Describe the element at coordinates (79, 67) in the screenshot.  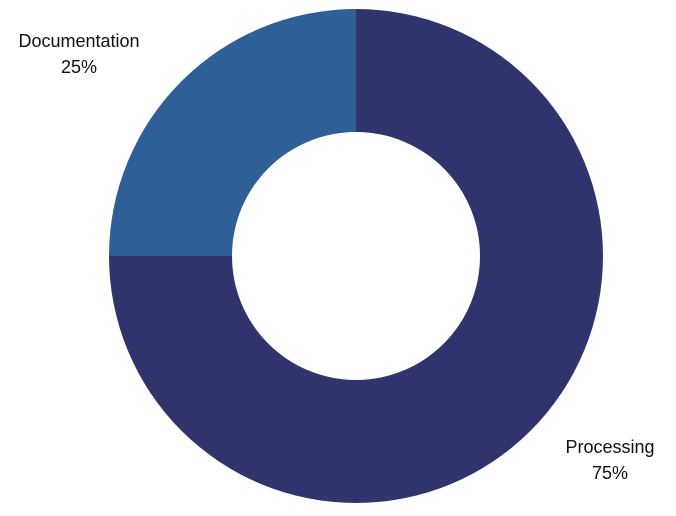
I see `slice-label-documentation-value: 25%` at that location.